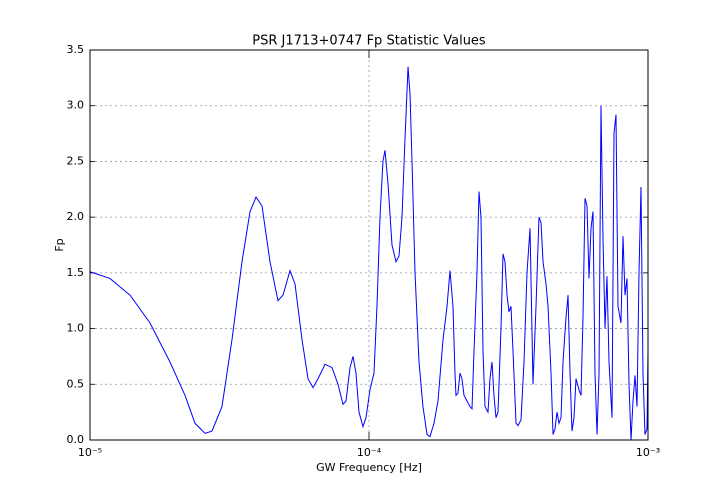  I want to click on y-tick-label: 0.5, so click(76, 383).